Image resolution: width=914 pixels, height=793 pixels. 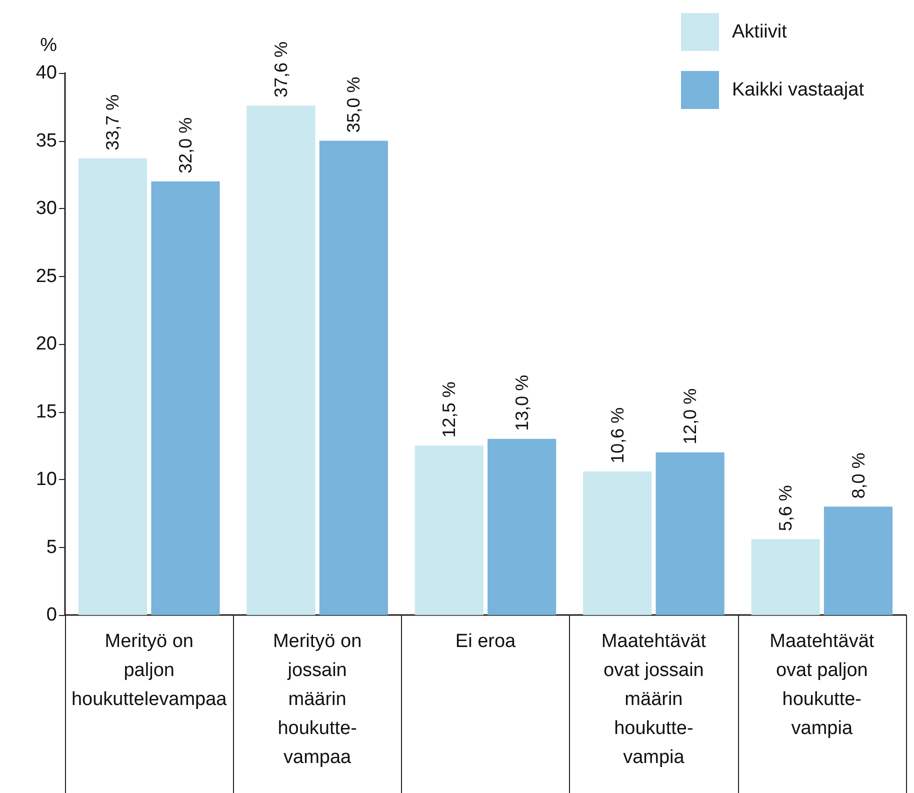 What do you see at coordinates (51, 615) in the screenshot?
I see `y-tick-label: 0` at bounding box center [51, 615].